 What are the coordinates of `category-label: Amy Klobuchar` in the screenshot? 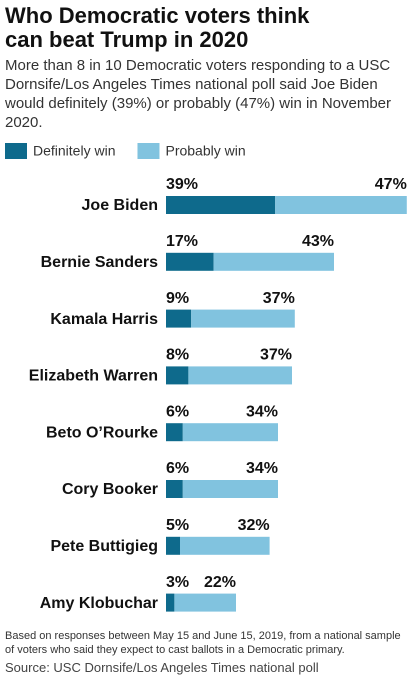 It's located at (99, 603).